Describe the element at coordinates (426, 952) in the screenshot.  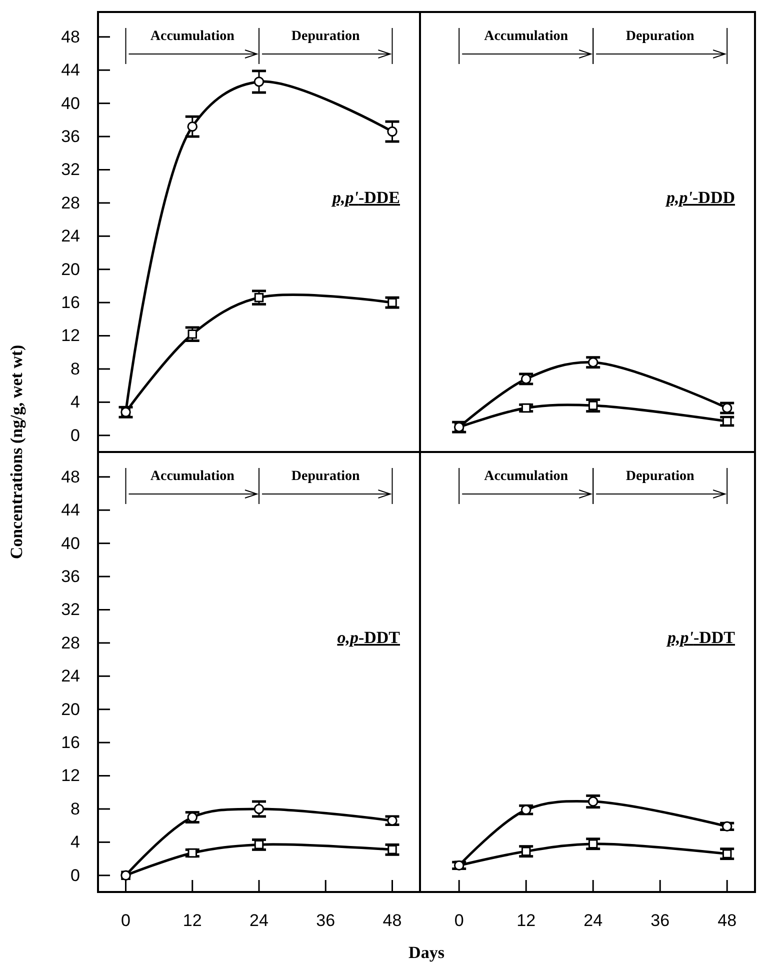
I see `x-axis-title: Days` at that location.